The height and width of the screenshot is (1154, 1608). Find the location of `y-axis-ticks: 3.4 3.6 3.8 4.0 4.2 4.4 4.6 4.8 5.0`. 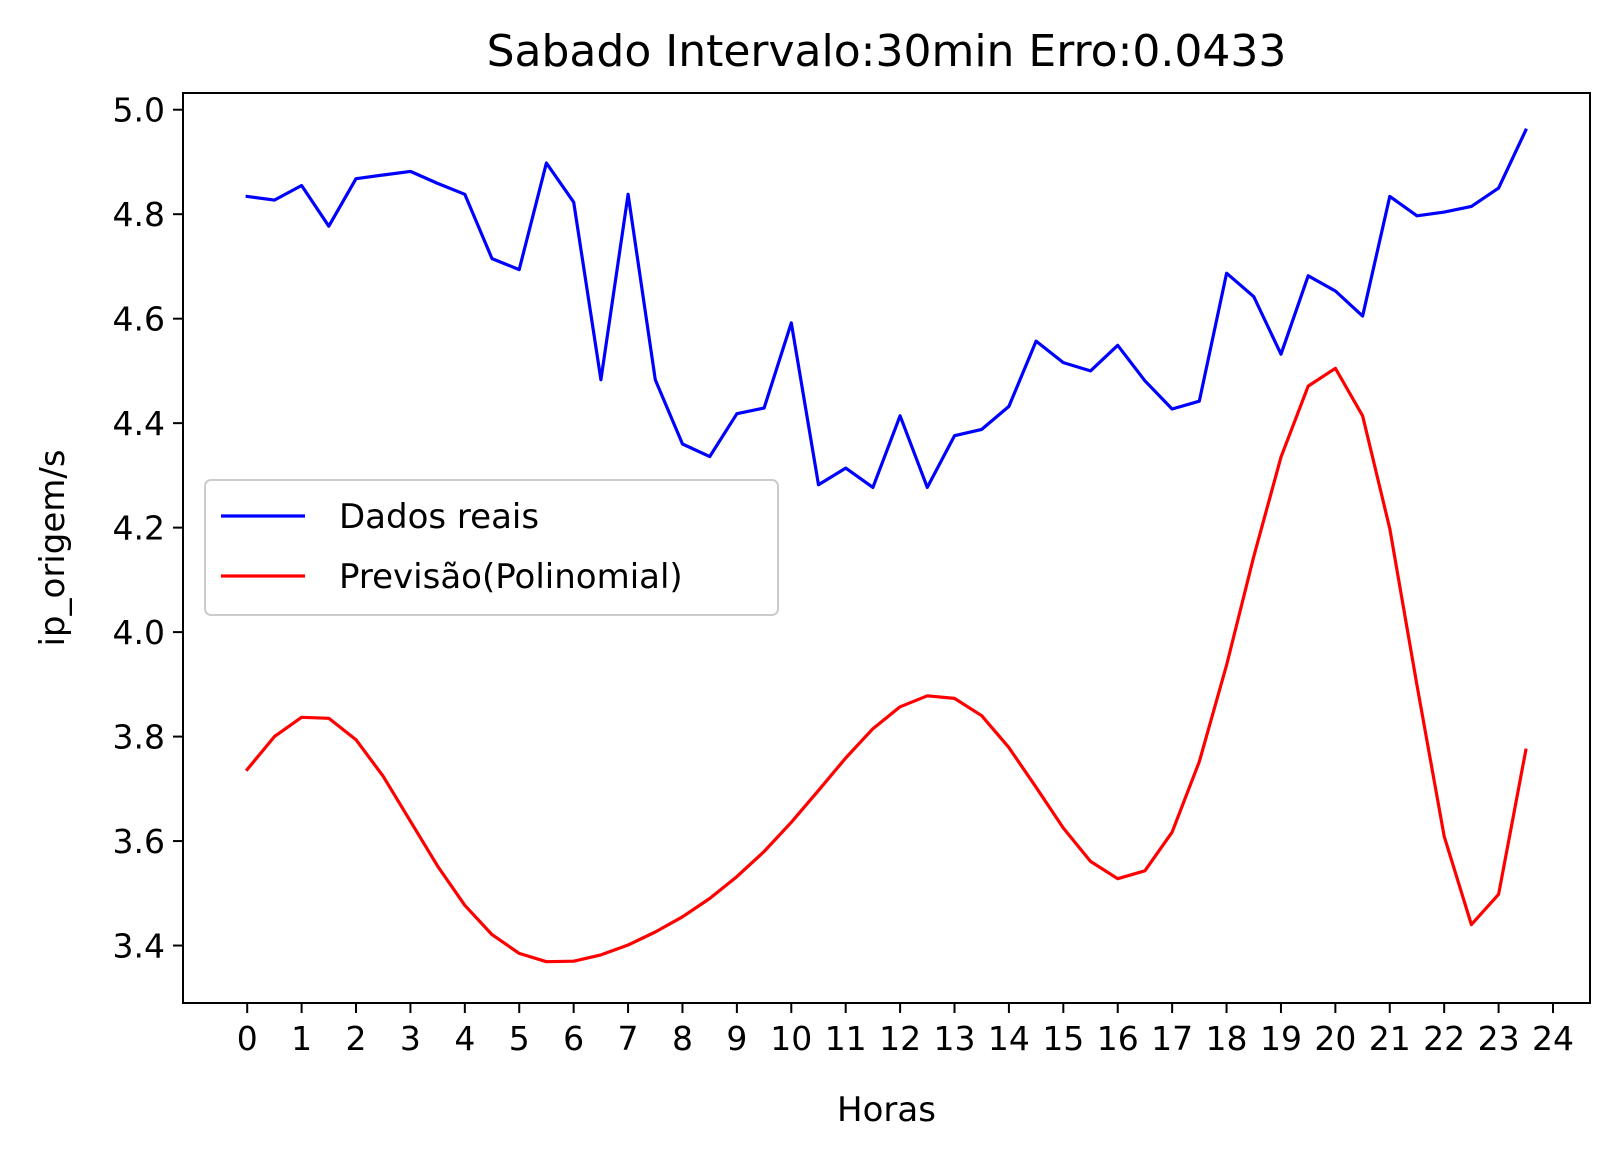

y-axis-ticks: 3.4 3.6 3.8 4.0 4.2 4.4 4.6 4.8 5.0 is located at coordinates (148, 528).